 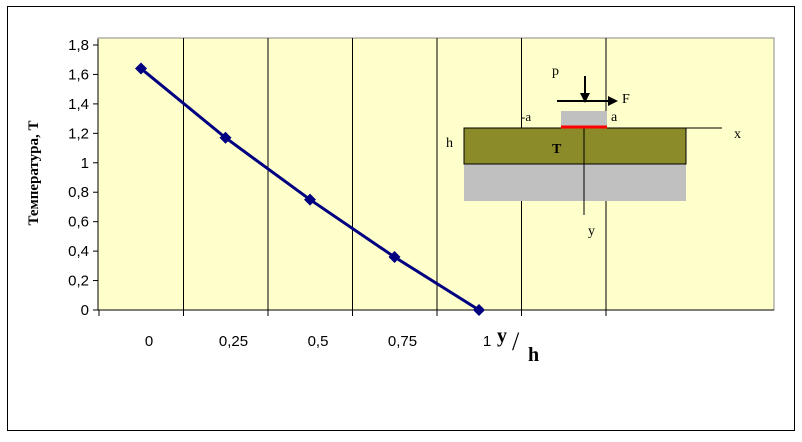 What do you see at coordinates (85, 163) in the screenshot?
I see `y-tick-label-5: 1` at bounding box center [85, 163].